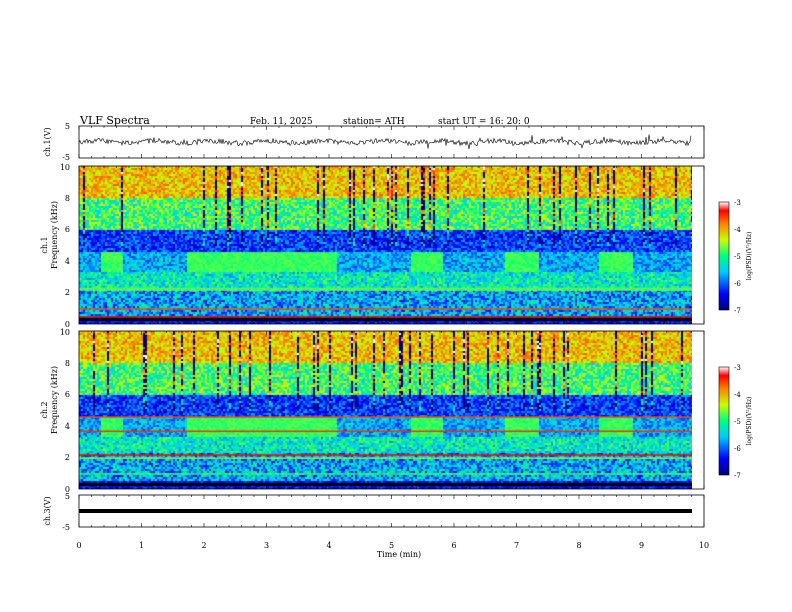 Image resolution: width=792 pixels, height=612 pixels. Describe the element at coordinates (453, 545) in the screenshot. I see `x-tick-label: 6` at that location.